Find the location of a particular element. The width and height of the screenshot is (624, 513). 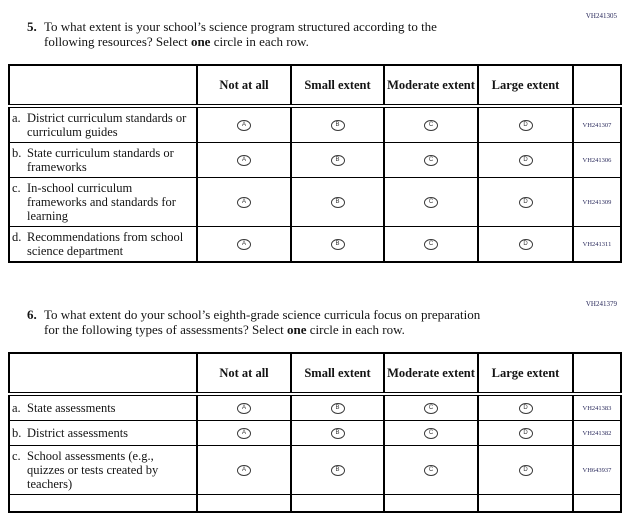

row-stub: a. State assessments is located at coordinates (103, 407).